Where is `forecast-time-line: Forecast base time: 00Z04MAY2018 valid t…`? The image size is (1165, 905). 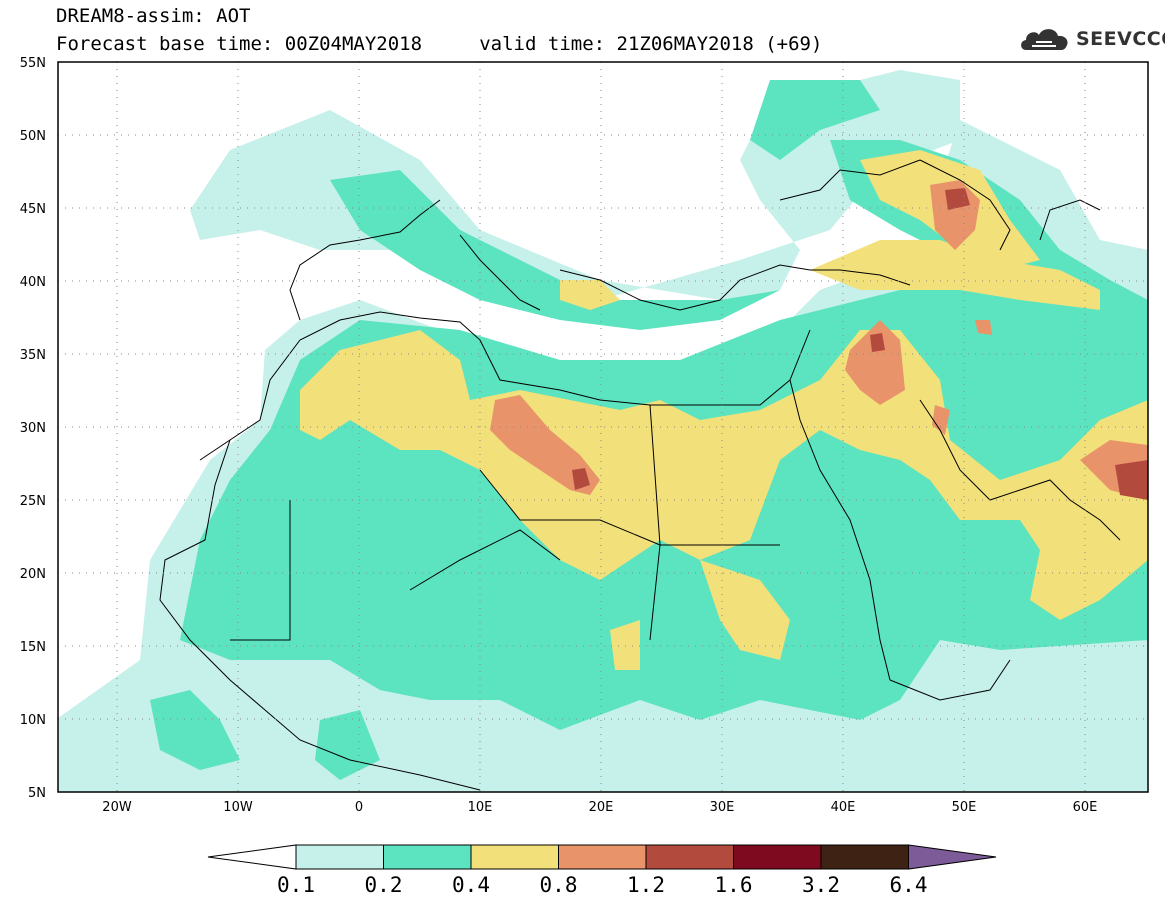
forecast-time-line: Forecast base time: 00Z04MAY2018 valid t… is located at coordinates (439, 44).